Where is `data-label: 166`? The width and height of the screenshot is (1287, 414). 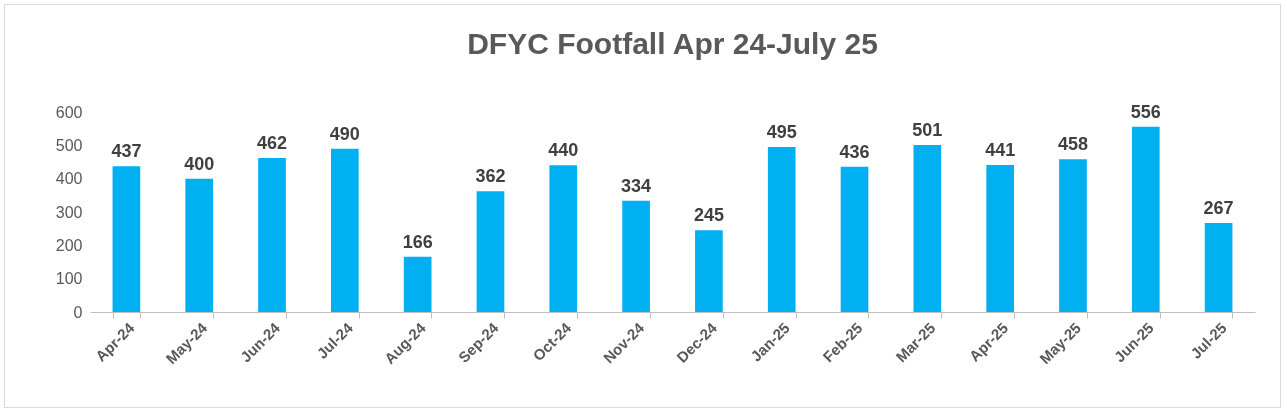 data-label: 166 is located at coordinates (417, 241).